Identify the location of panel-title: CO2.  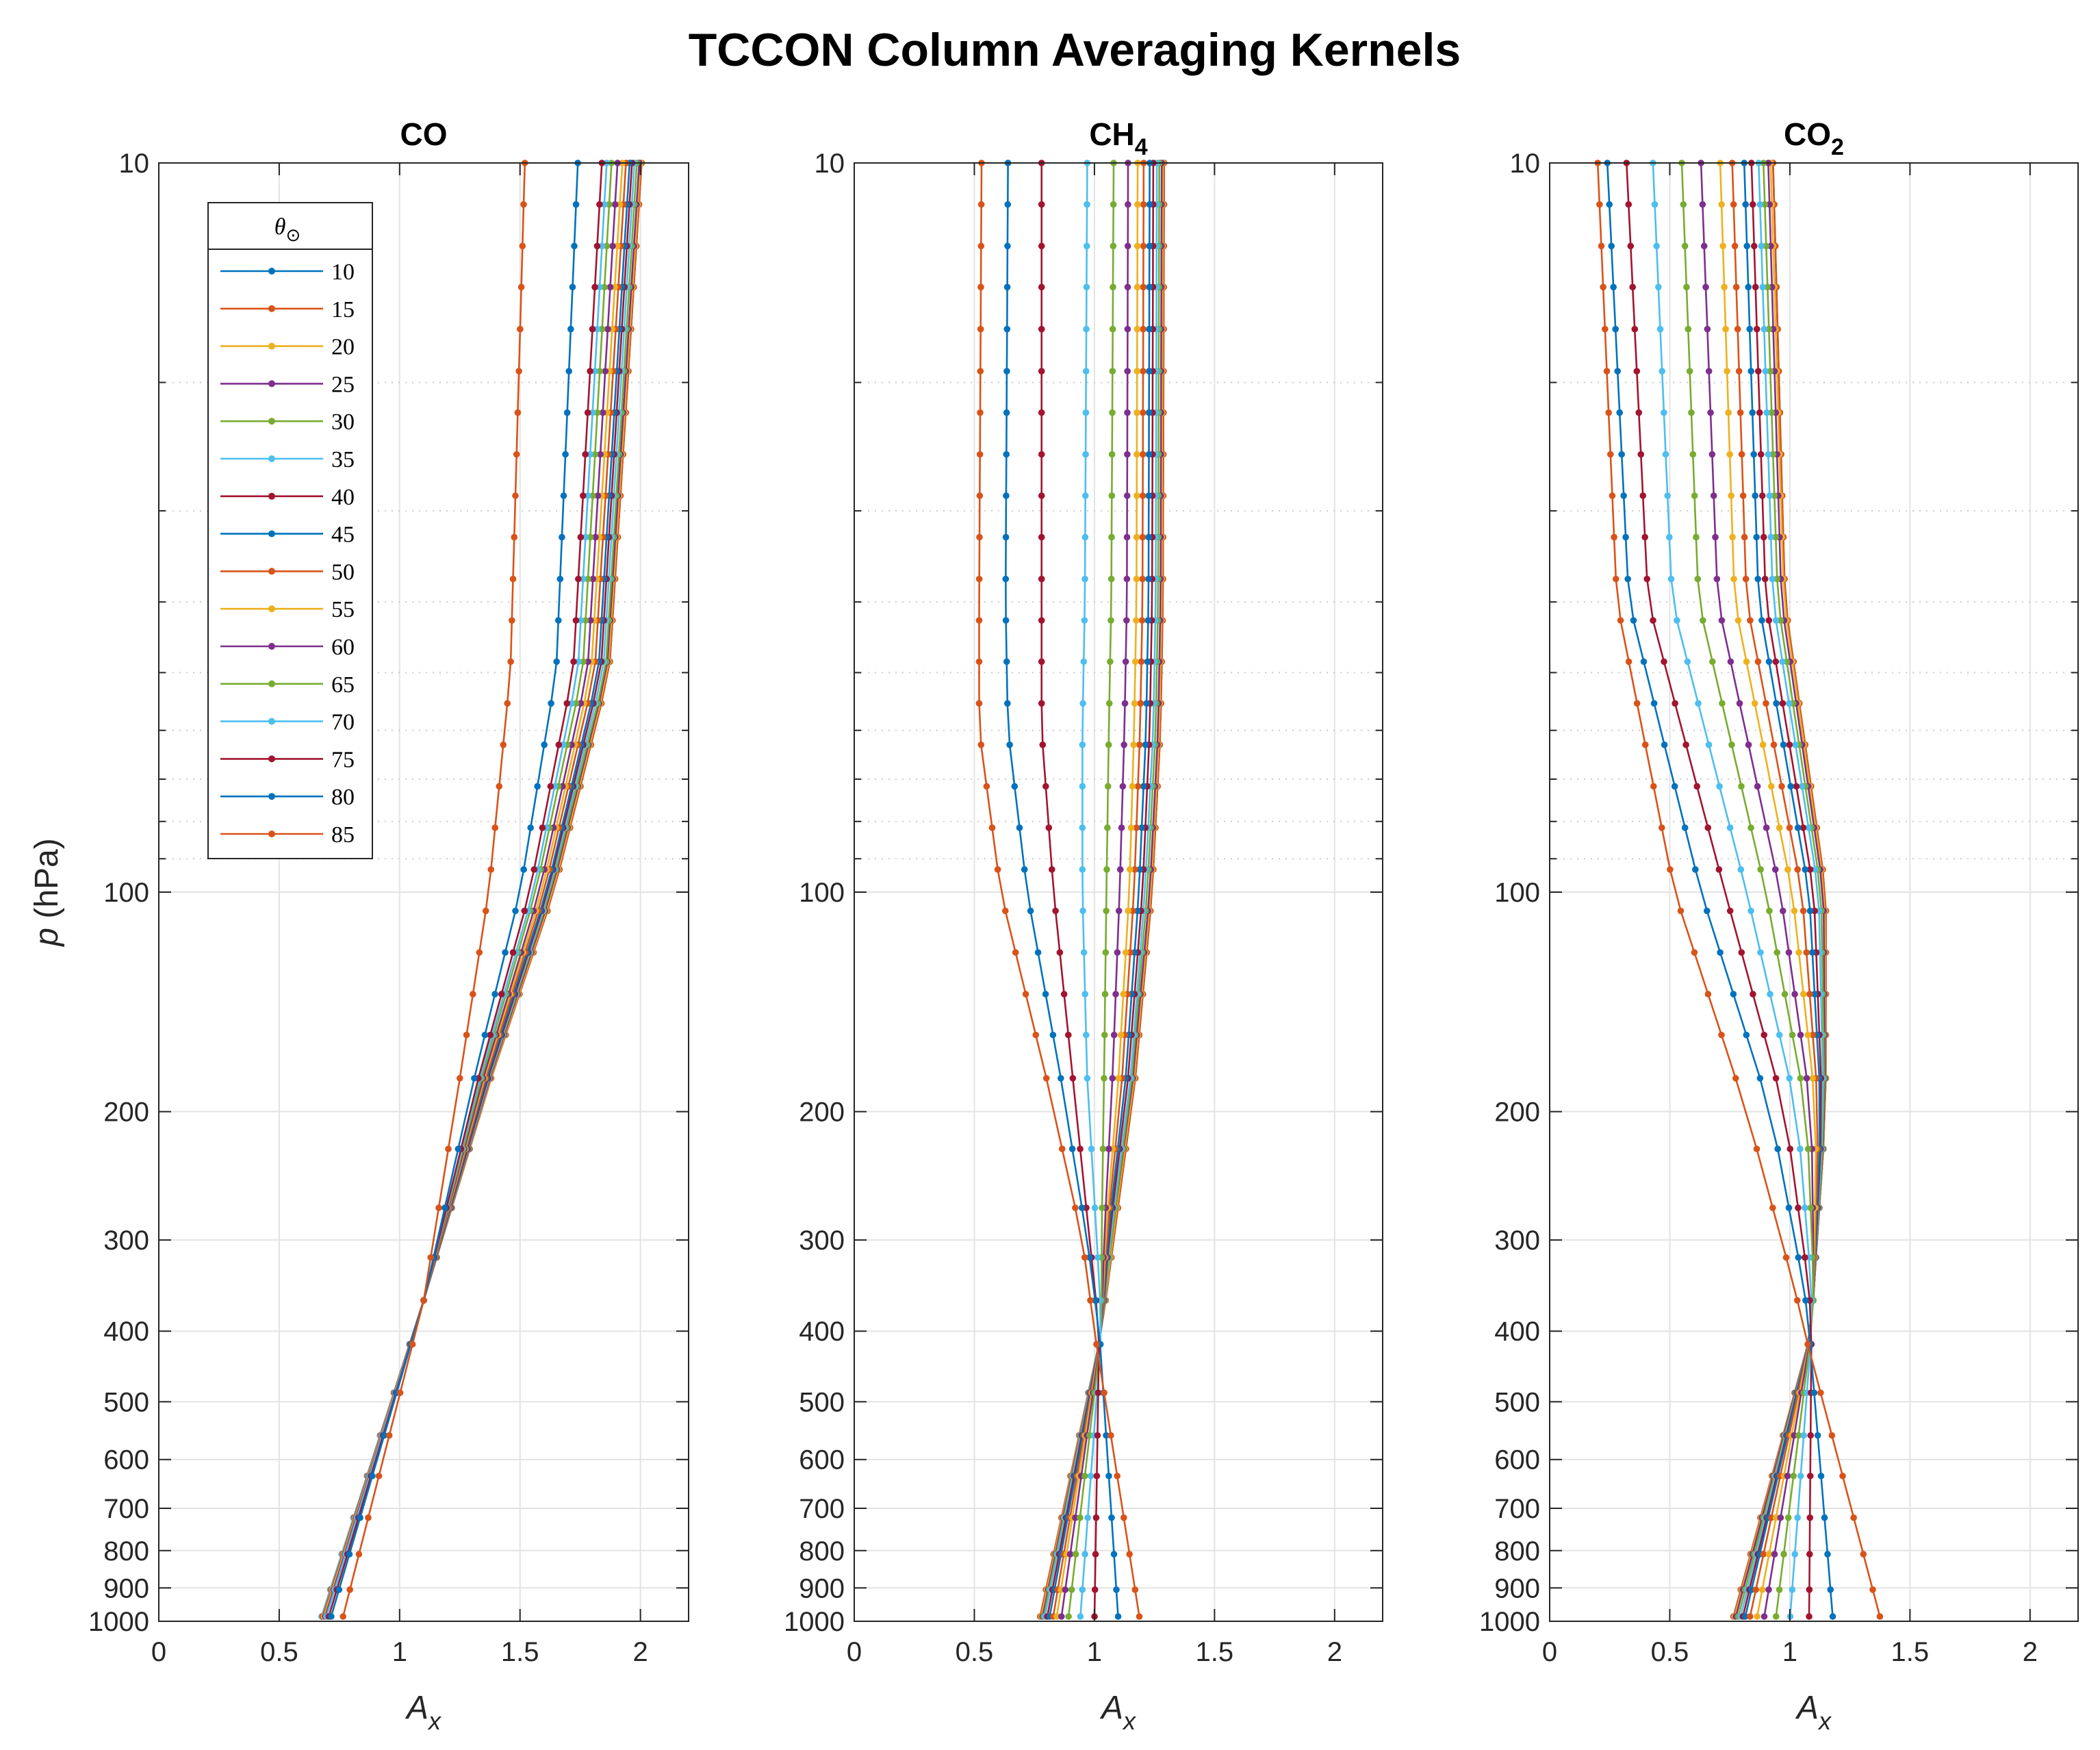
(1814, 138).